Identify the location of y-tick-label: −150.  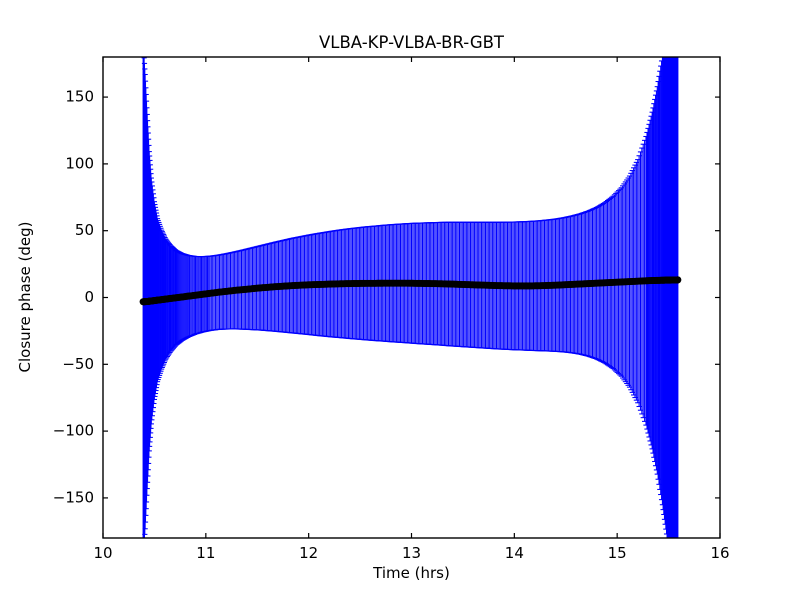
(73, 497).